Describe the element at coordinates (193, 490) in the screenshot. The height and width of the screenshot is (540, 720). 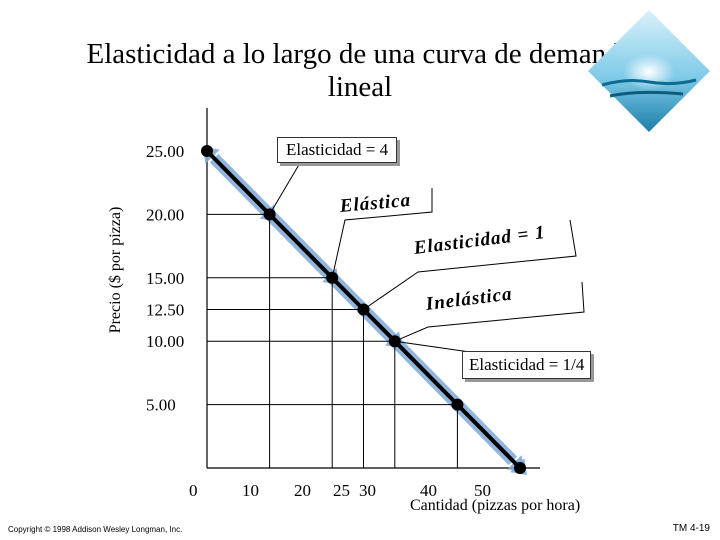
I see `x-tick-label: 0` at that location.